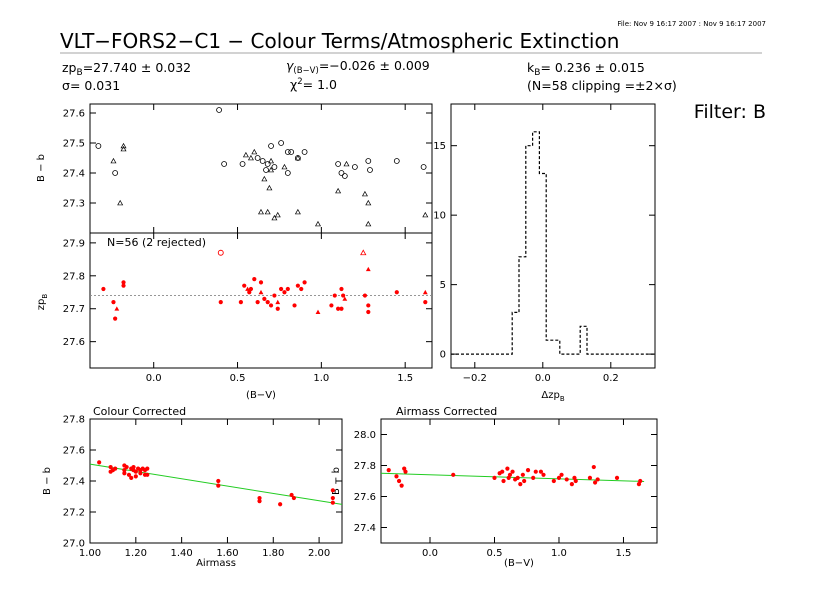 Image resolution: width=839 pixels, height=591 pixels. What do you see at coordinates (405, 378) in the screenshot?
I see `x-tick-label: 1.5` at bounding box center [405, 378].